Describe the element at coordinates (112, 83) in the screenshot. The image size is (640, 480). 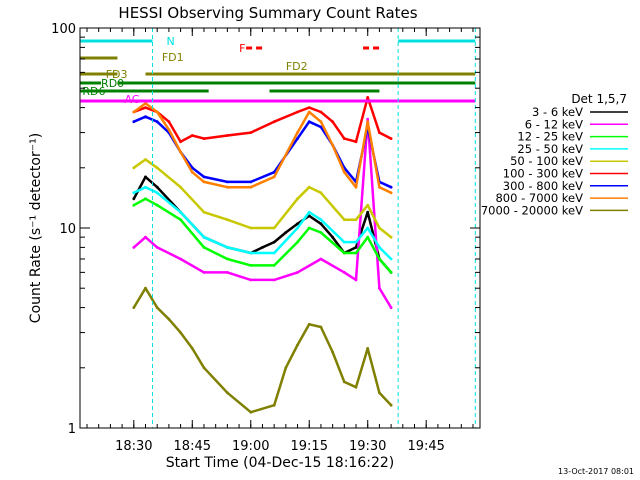
I see `flag-label-rd0: RD0` at that location.